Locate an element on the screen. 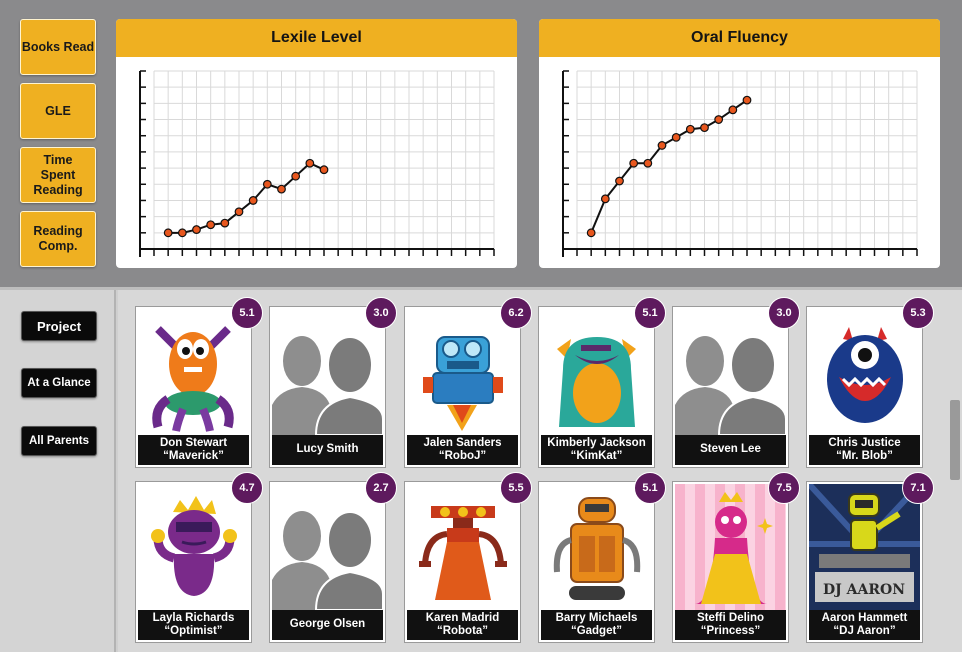 The width and height of the screenshot is (962, 652). gle-button: GLE is located at coordinates (58, 111).